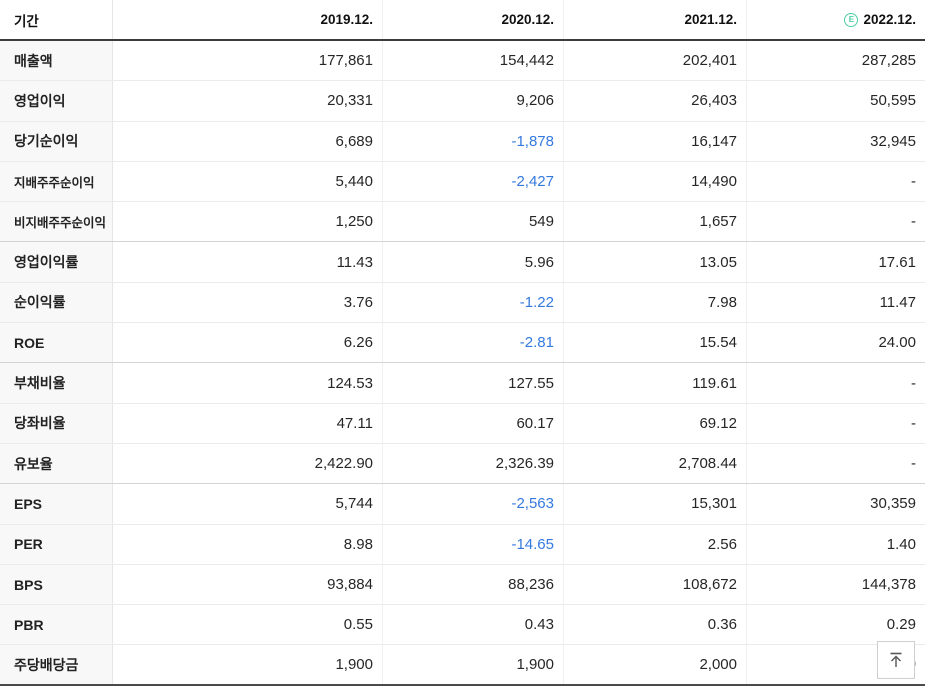  I want to click on row-label: 영업이익, so click(56, 101).